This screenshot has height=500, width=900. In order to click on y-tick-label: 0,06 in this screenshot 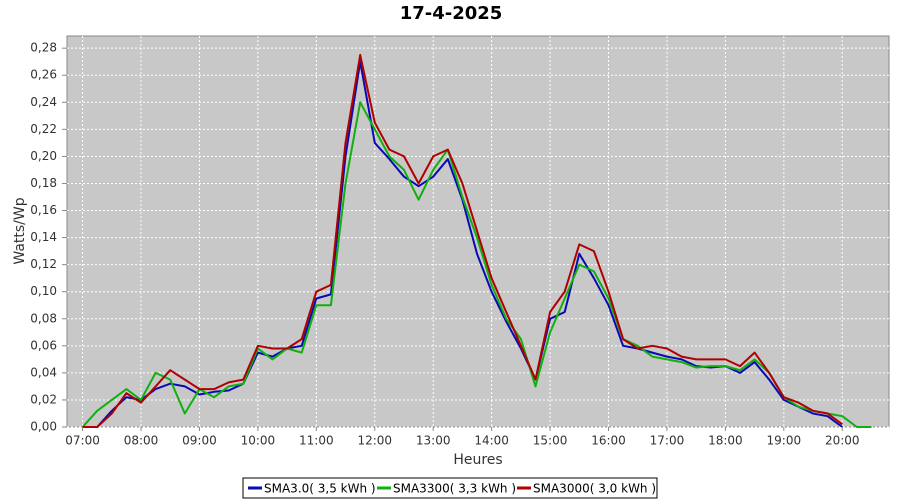, I will do `click(43, 345)`.